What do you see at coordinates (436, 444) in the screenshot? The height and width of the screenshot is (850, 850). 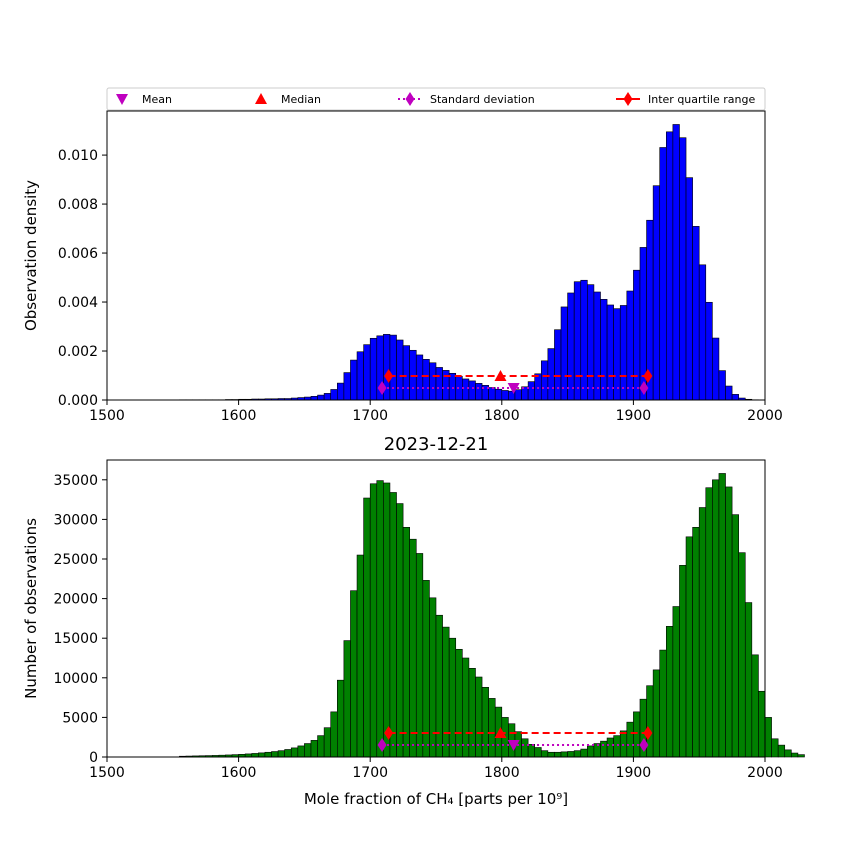 I see `chart-title: 2023-12-21` at bounding box center [436, 444].